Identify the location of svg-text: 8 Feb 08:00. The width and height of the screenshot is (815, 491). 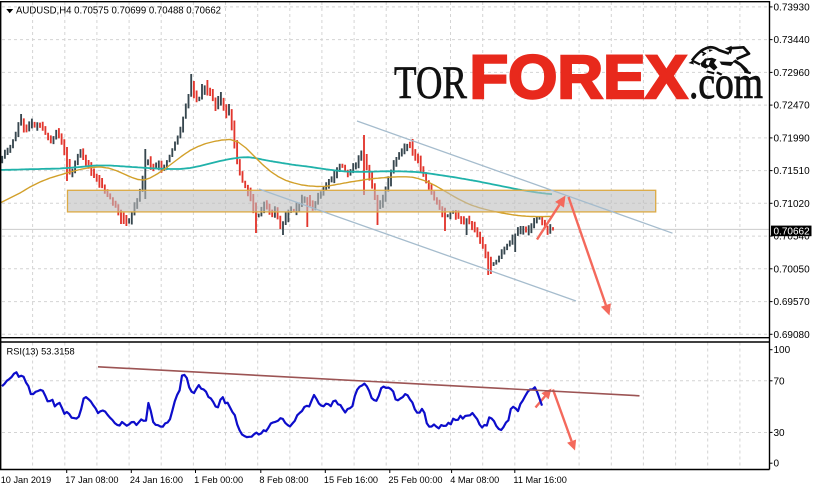
(283, 480).